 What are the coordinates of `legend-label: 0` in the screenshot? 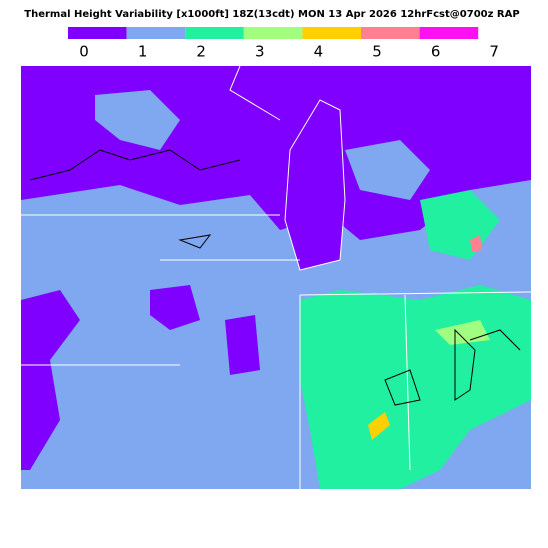 It's located at (84, 52).